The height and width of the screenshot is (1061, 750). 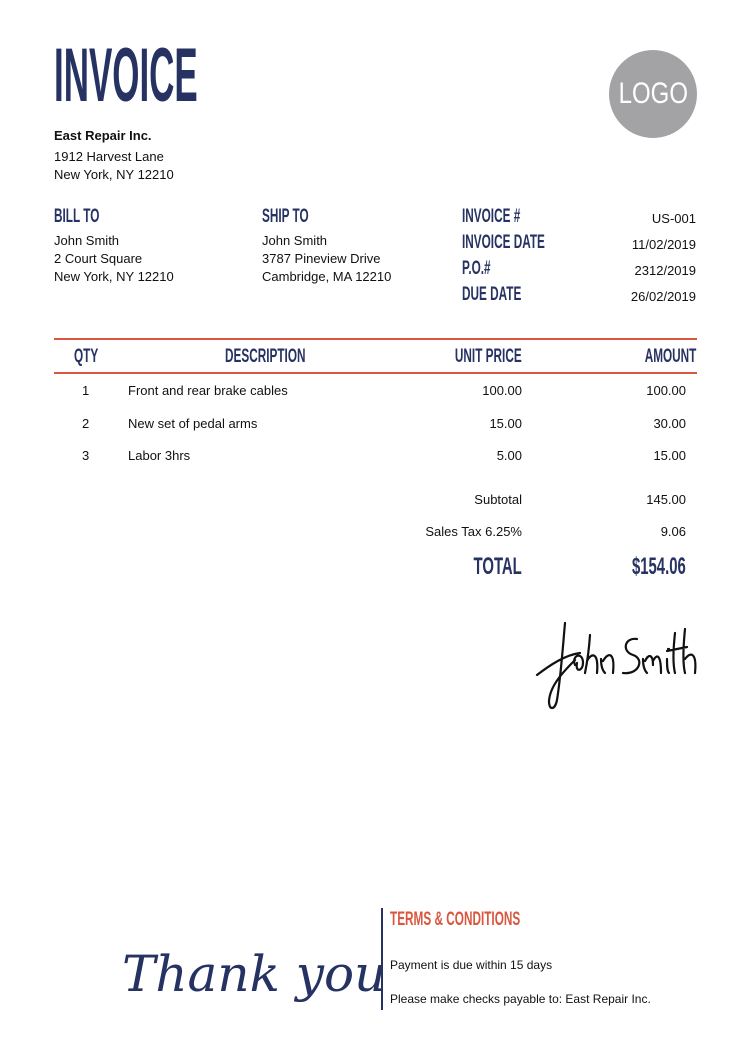 I want to click on terms-title: TERMS & CONDITIONS, so click(x=455, y=919).